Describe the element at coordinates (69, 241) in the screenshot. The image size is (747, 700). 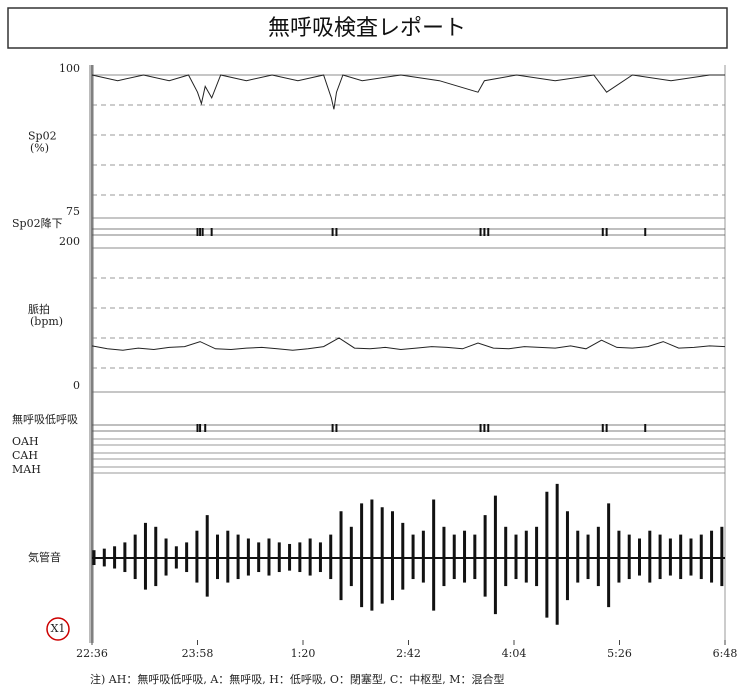
I see `y-tick-label: 200` at that location.